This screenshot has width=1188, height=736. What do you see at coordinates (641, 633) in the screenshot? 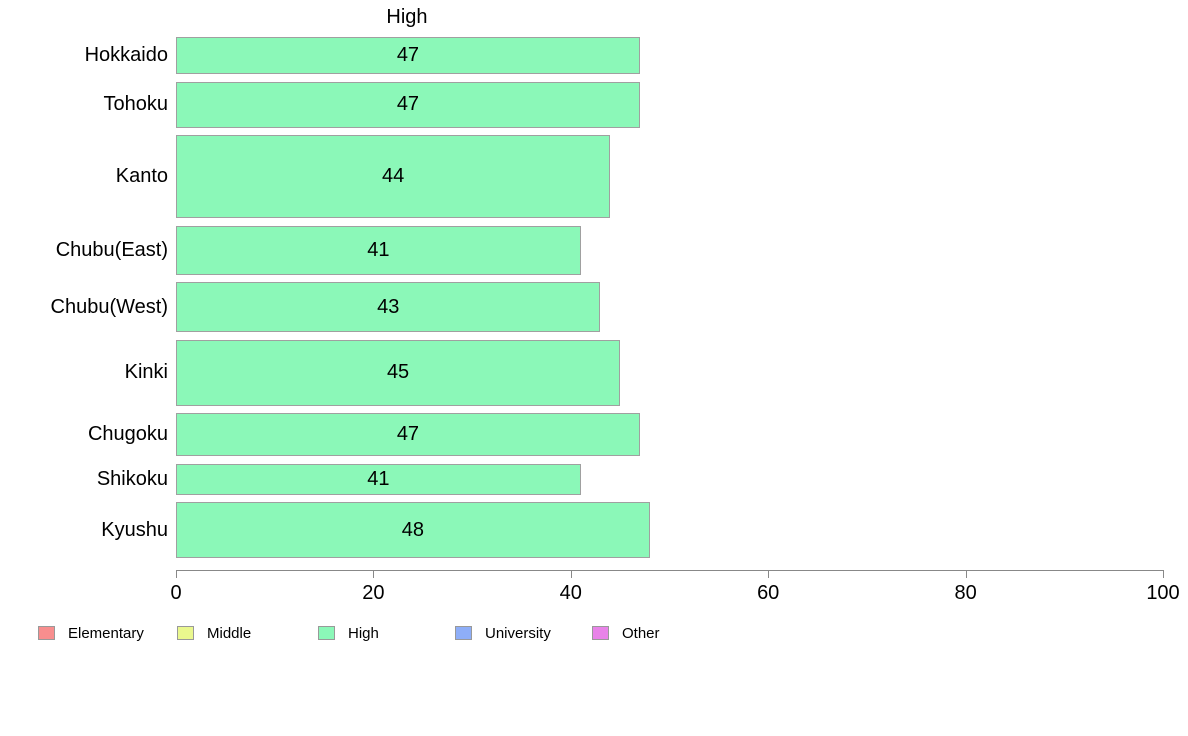
I see `legend-label: Other` at bounding box center [641, 633].